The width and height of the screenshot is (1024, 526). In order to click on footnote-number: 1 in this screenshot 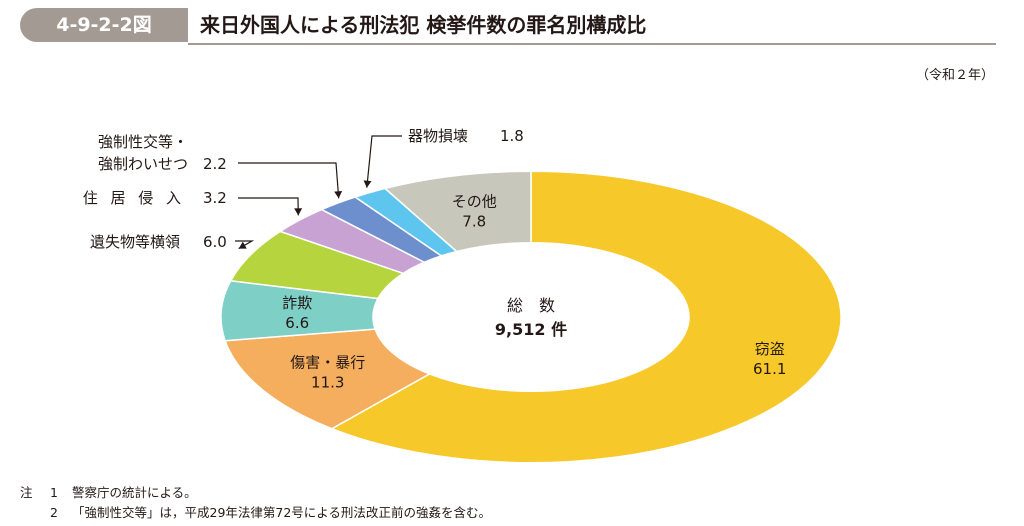, I will do `click(54, 492)`.